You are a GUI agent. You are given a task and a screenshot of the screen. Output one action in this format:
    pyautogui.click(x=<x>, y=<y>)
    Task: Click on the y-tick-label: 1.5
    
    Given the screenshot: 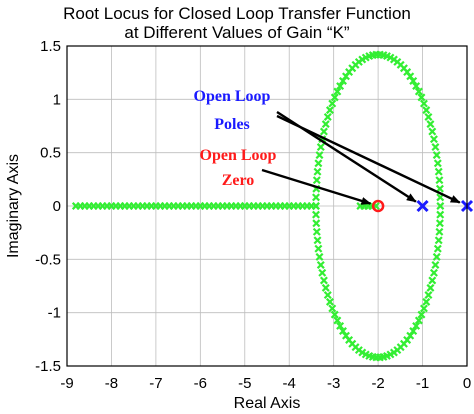 What is the action you would take?
    pyautogui.click(x=50, y=46)
    